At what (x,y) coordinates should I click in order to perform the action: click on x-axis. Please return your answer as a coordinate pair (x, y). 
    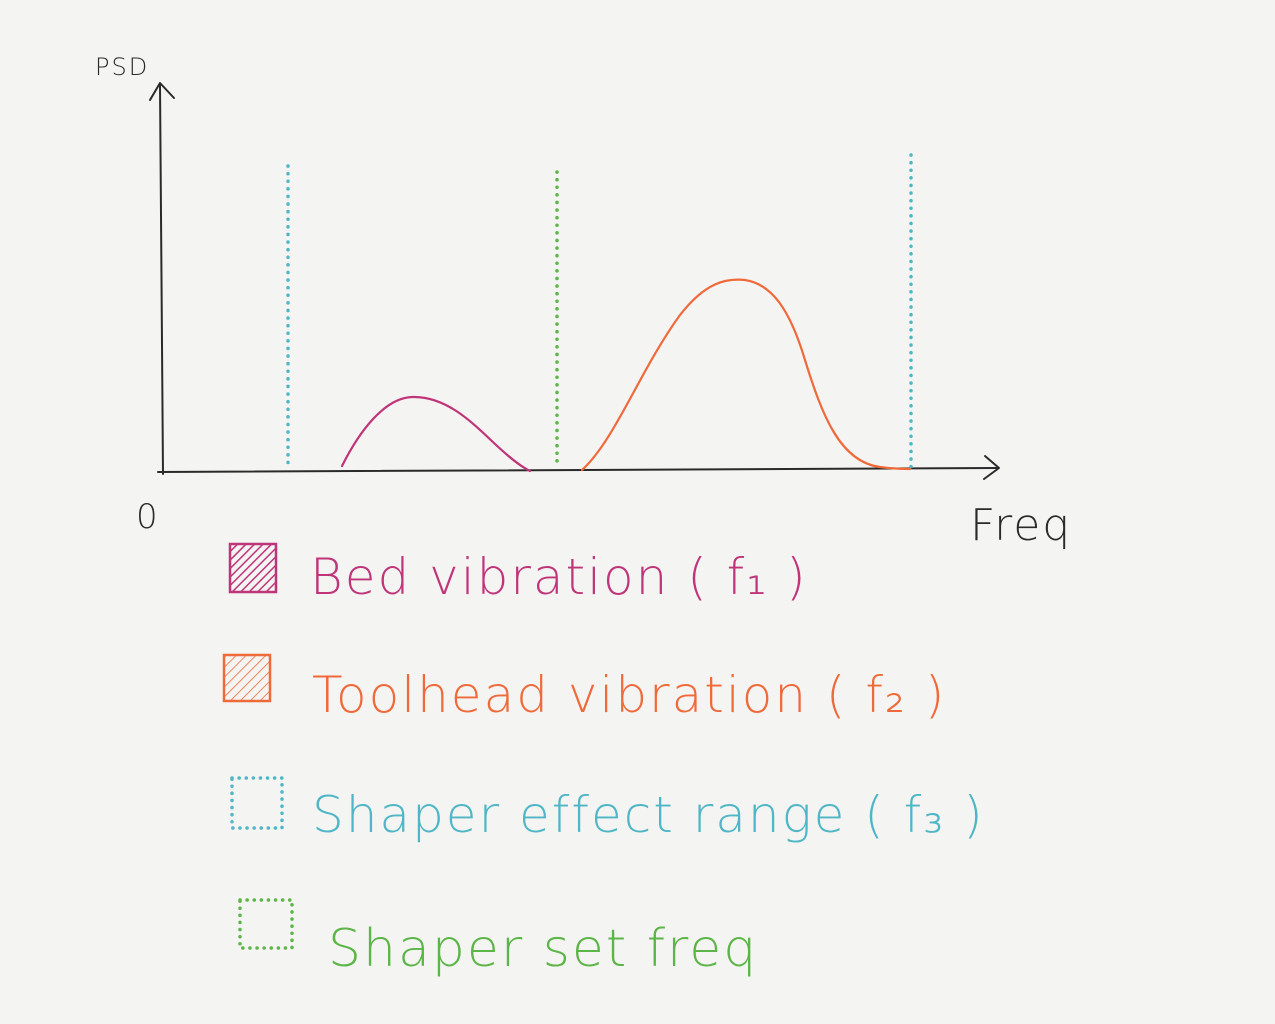
    Looking at the image, I should click on (577, 470).